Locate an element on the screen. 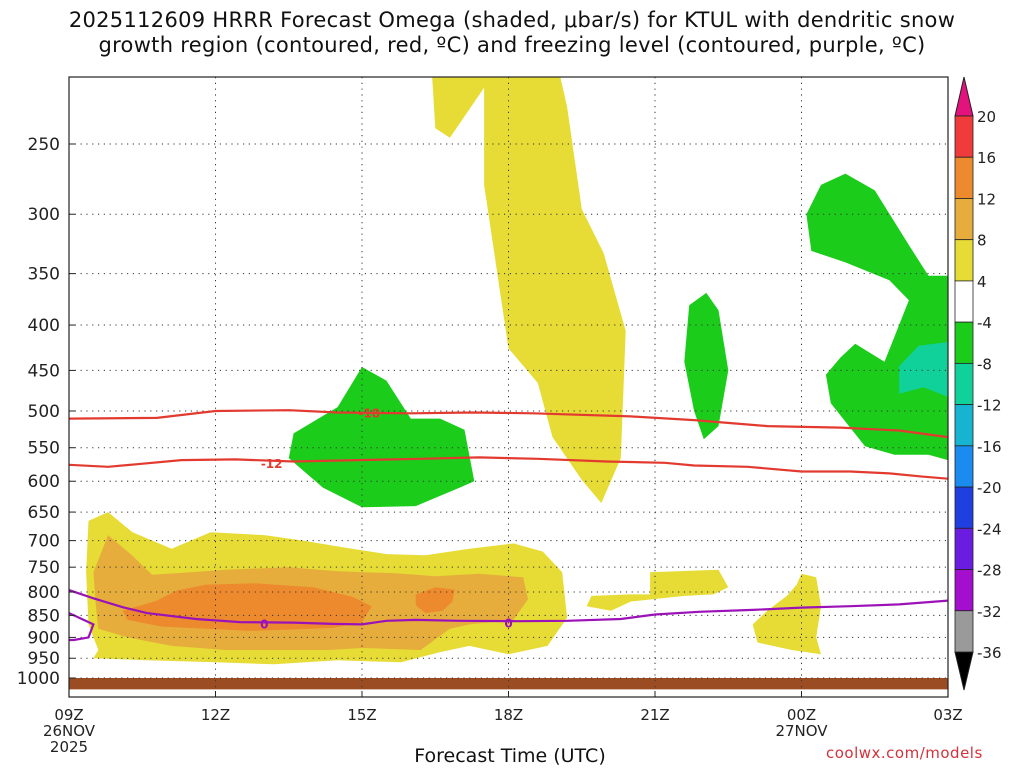 The width and height of the screenshot is (1024, 768). omega-region-ground is located at coordinates (508, 684).